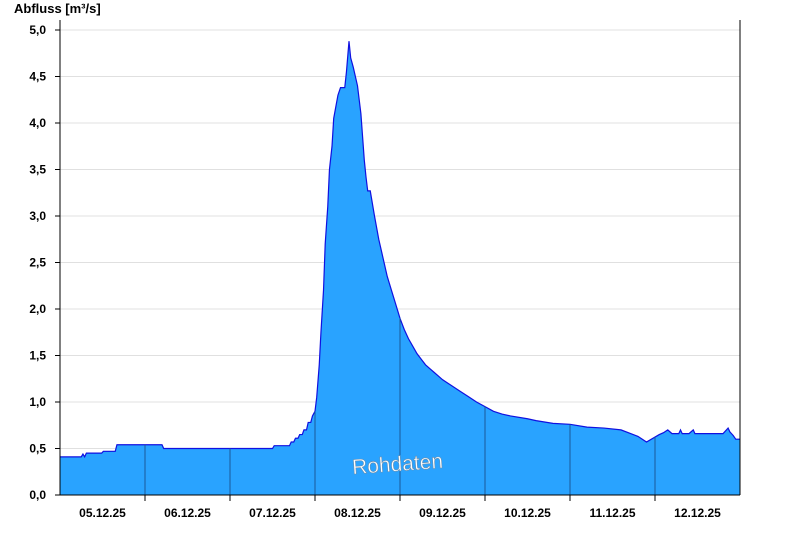 The image size is (800, 555). I want to click on x-tick-label: 11.12.25, so click(612, 513).